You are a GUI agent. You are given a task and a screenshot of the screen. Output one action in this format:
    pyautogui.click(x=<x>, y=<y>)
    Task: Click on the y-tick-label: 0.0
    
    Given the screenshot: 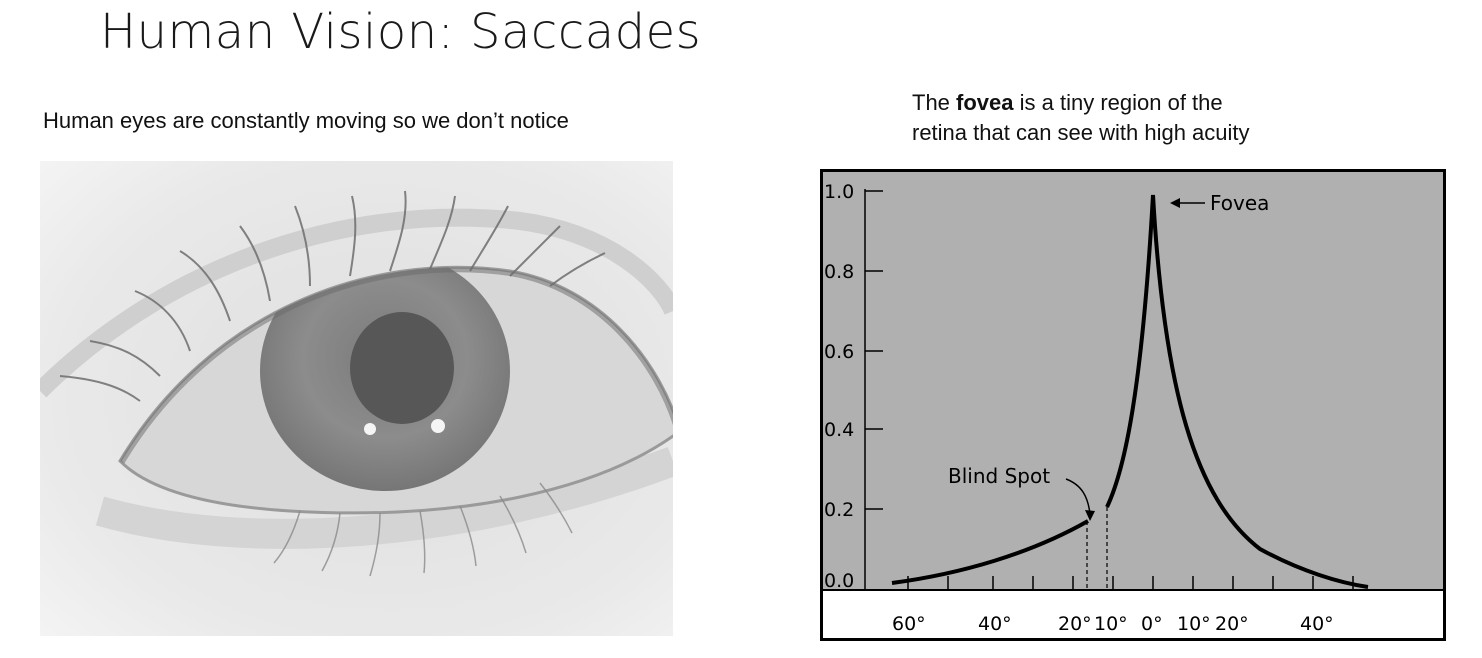 What is the action you would take?
    pyautogui.click(x=839, y=581)
    